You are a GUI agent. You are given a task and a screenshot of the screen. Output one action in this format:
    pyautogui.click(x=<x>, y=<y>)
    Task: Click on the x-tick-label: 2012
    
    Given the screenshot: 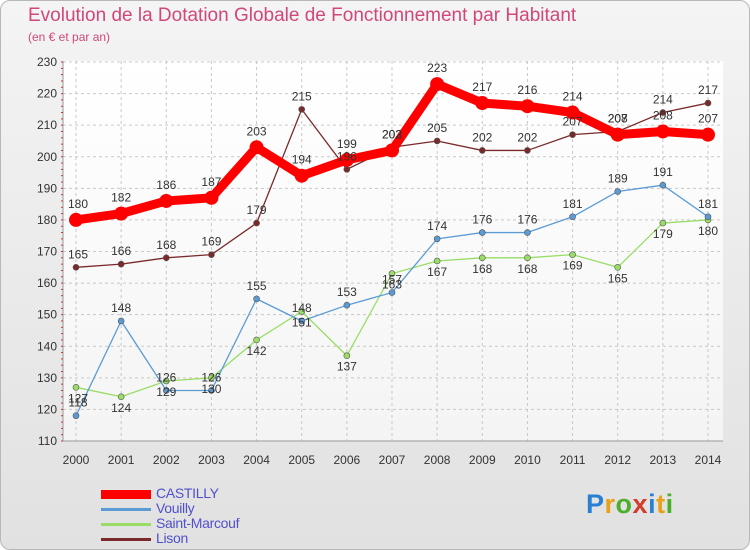 What is the action you would take?
    pyautogui.click(x=617, y=460)
    